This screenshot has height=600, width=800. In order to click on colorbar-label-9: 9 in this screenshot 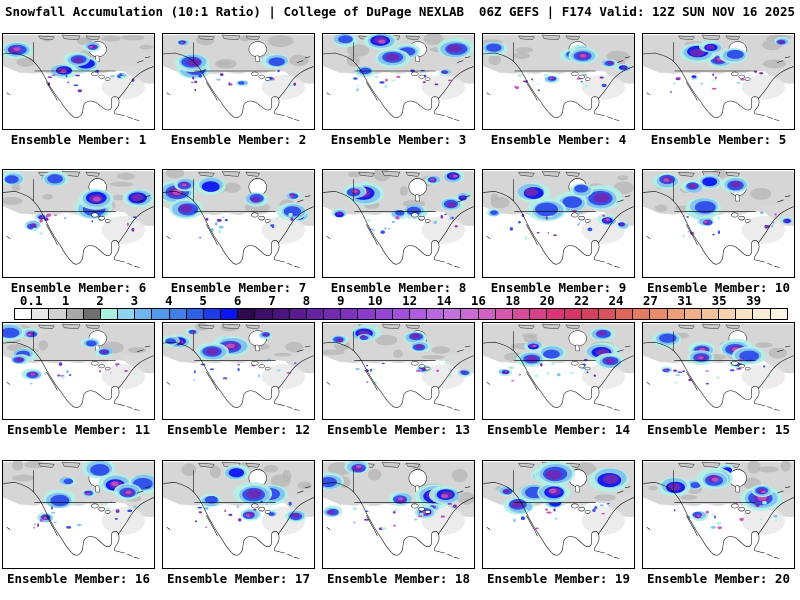, I will do `click(341, 300)`.